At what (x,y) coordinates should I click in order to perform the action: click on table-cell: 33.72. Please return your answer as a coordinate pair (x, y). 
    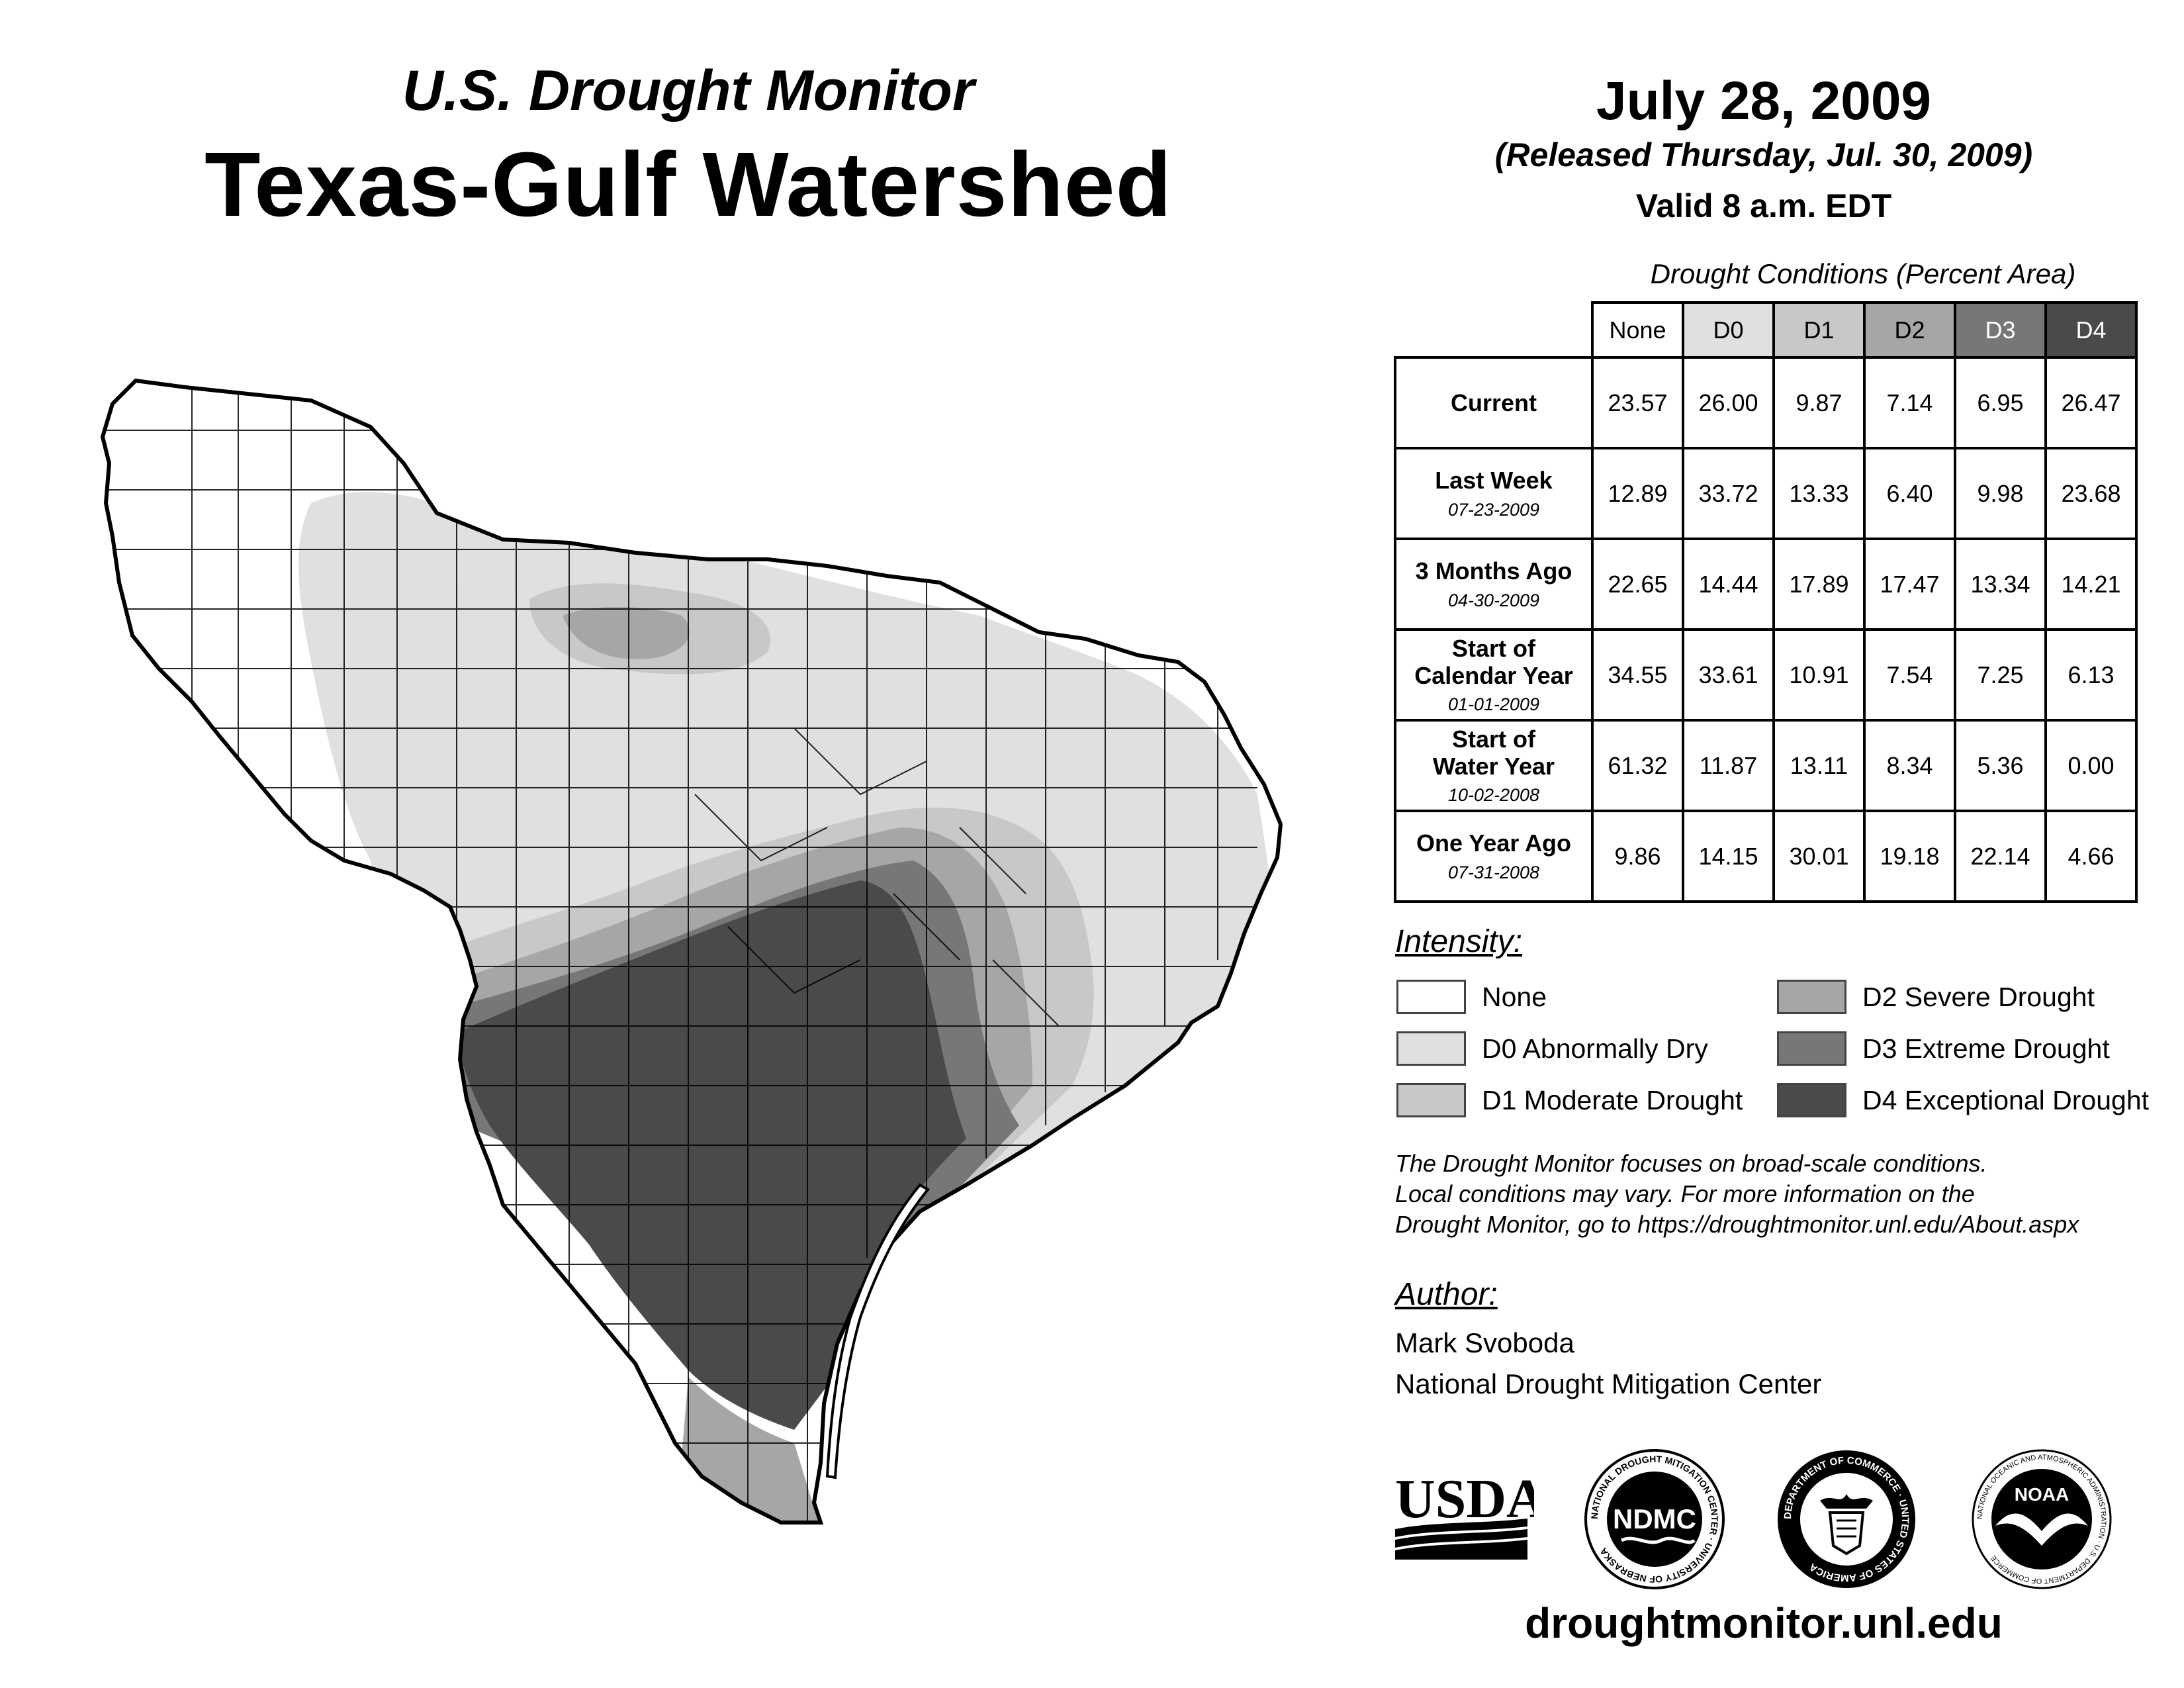
    Looking at the image, I should click on (1729, 493).